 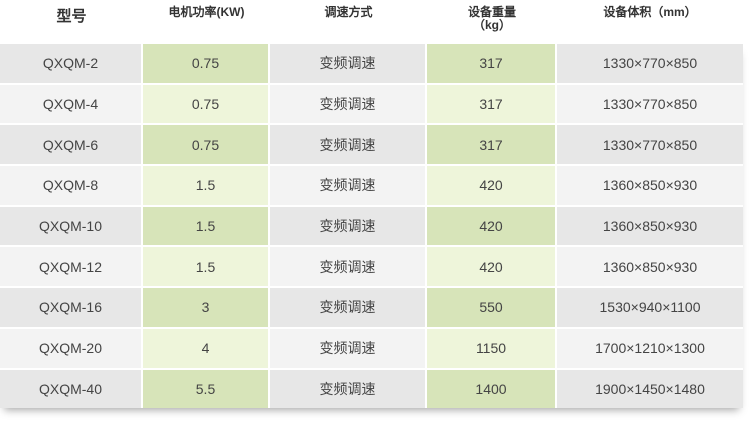 I want to click on table-row: QXQM-6 0.75 变频调速 317 1330×770×850, so click(x=371, y=146).